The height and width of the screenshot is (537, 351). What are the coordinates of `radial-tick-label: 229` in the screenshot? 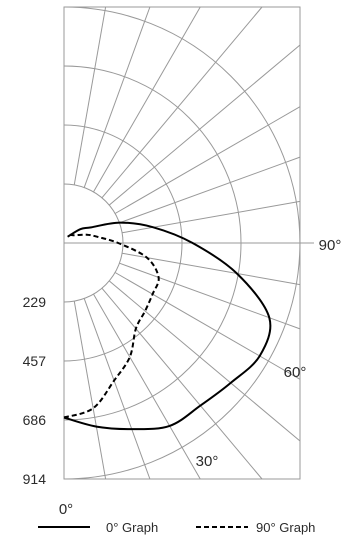 It's located at (35, 302).